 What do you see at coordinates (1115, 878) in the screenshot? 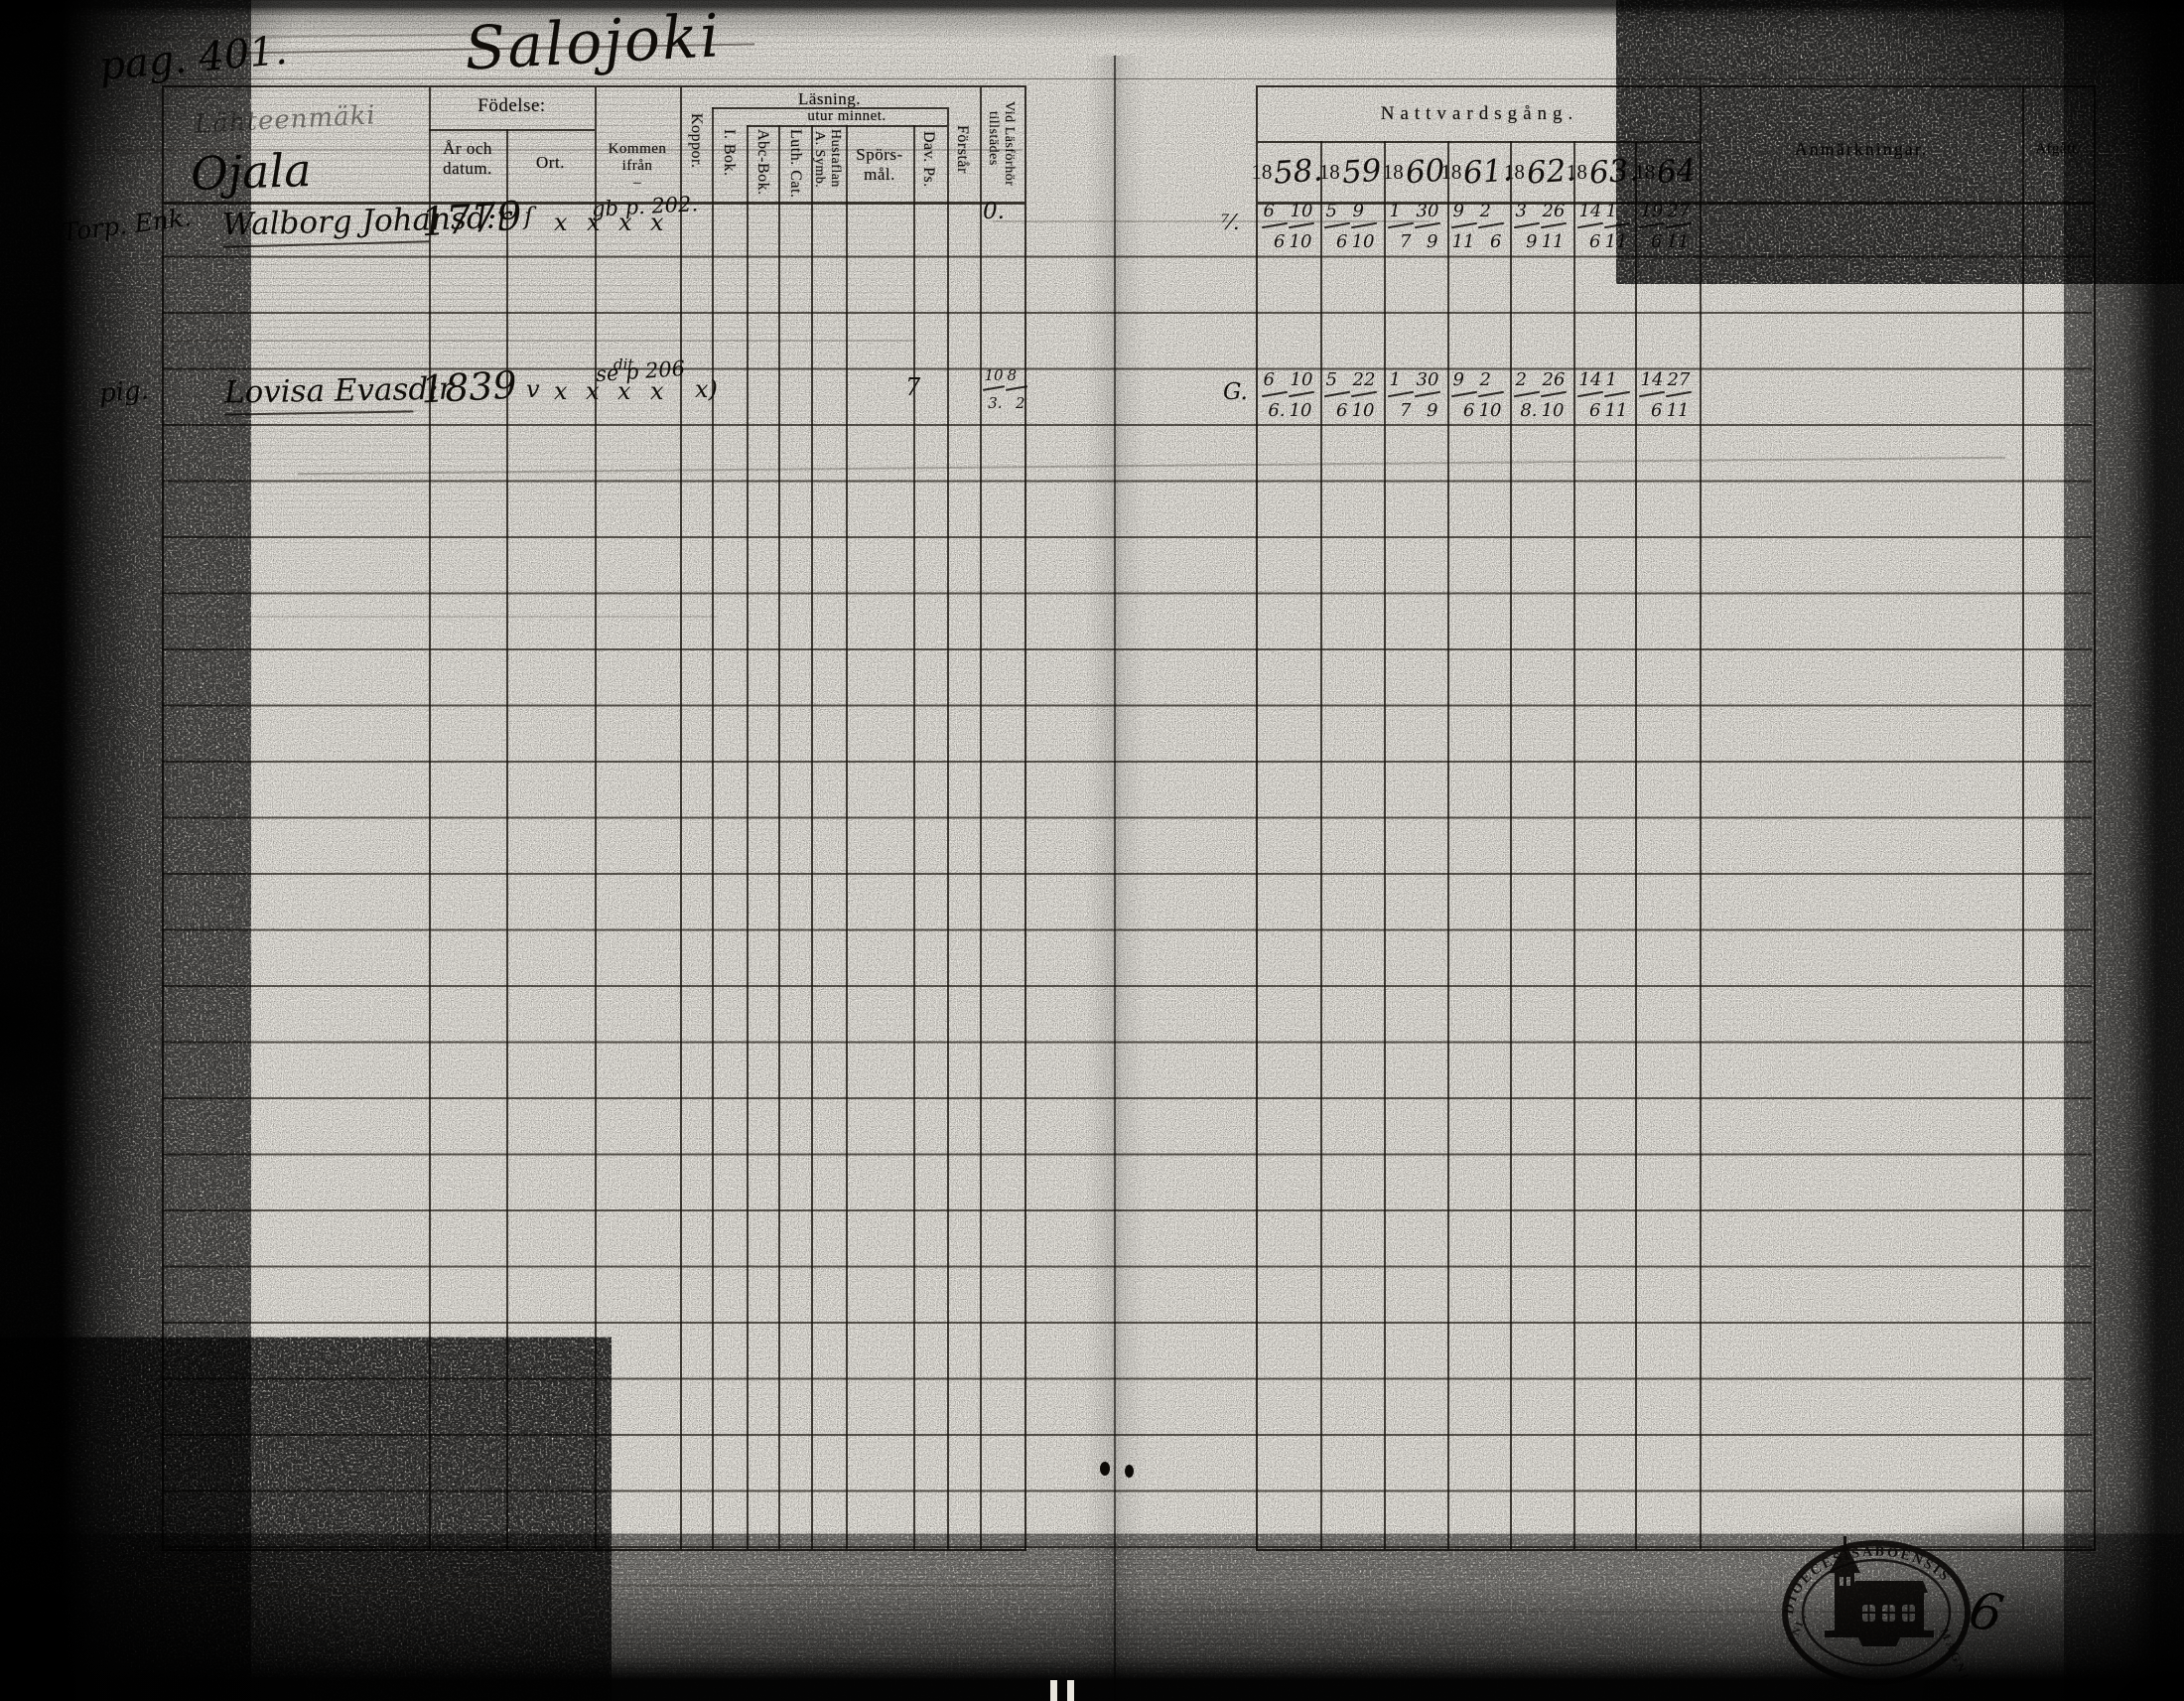
I see `fold-line` at bounding box center [1115, 878].